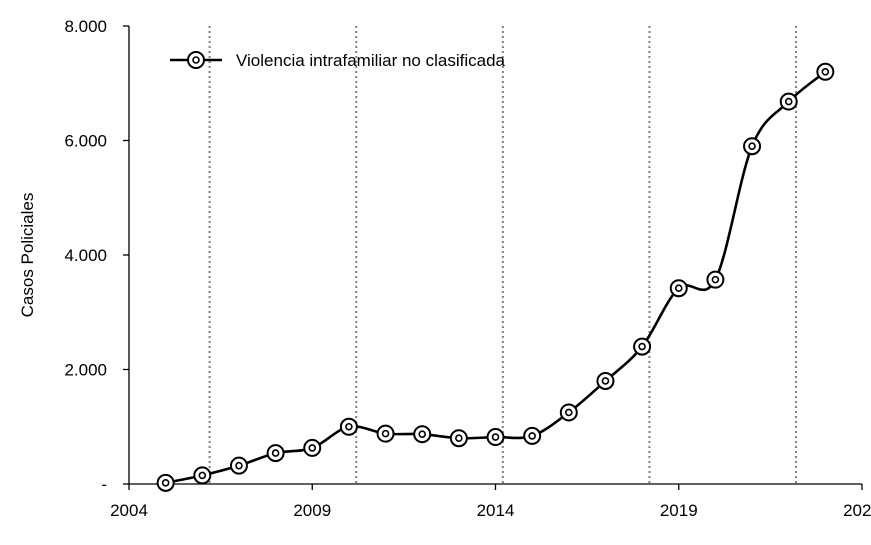 The width and height of the screenshot is (871, 545). Describe the element at coordinates (371, 60) in the screenshot. I see `legend-label: Violencia intrafamiliar no clasificada` at that location.